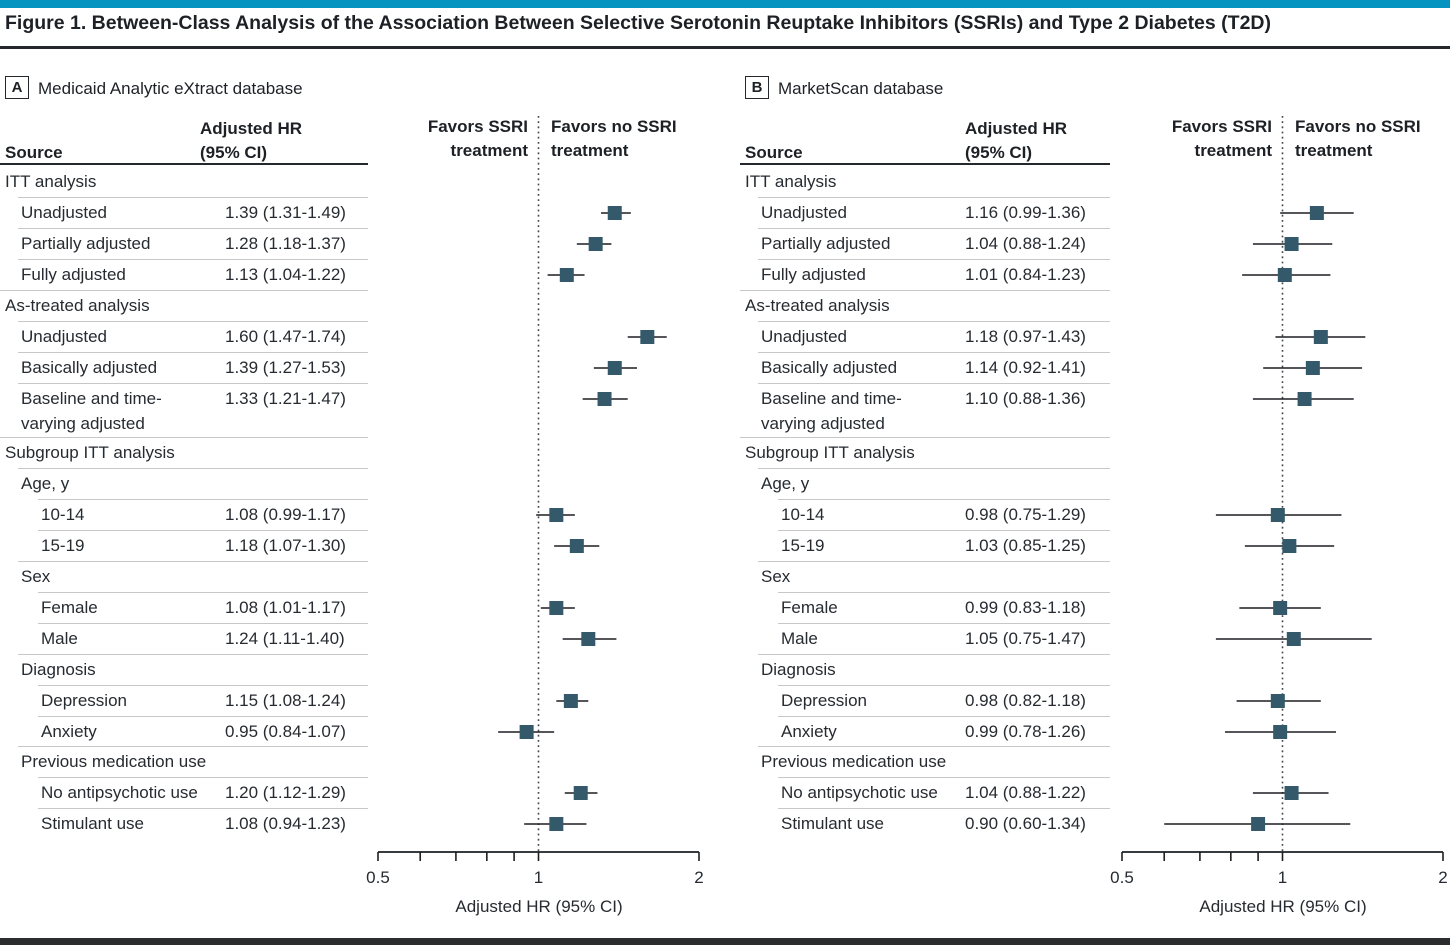 Image resolution: width=1450 pixels, height=945 pixels. What do you see at coordinates (823, 423) in the screenshot?
I see `row-label-line2: varying adjusted` at bounding box center [823, 423].